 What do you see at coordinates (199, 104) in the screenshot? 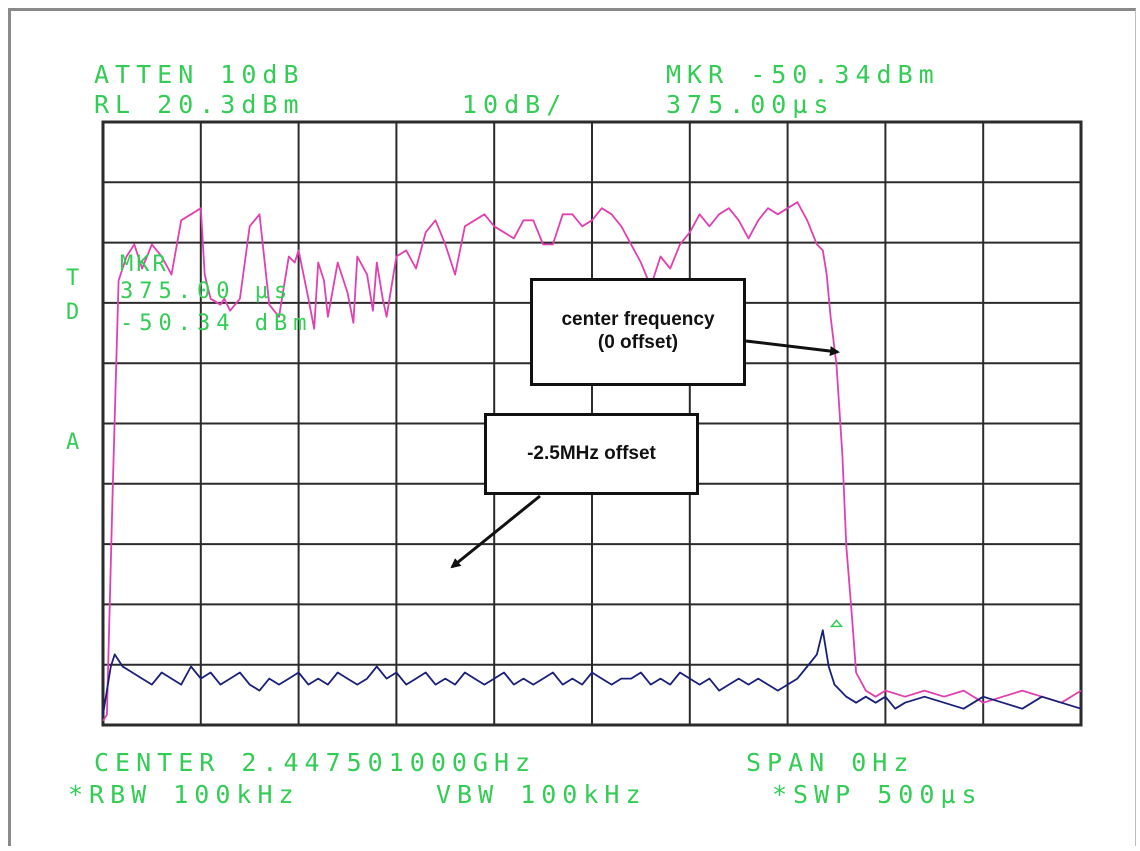
I see `reference-level-label: RL 20.3dBm` at bounding box center [199, 104].